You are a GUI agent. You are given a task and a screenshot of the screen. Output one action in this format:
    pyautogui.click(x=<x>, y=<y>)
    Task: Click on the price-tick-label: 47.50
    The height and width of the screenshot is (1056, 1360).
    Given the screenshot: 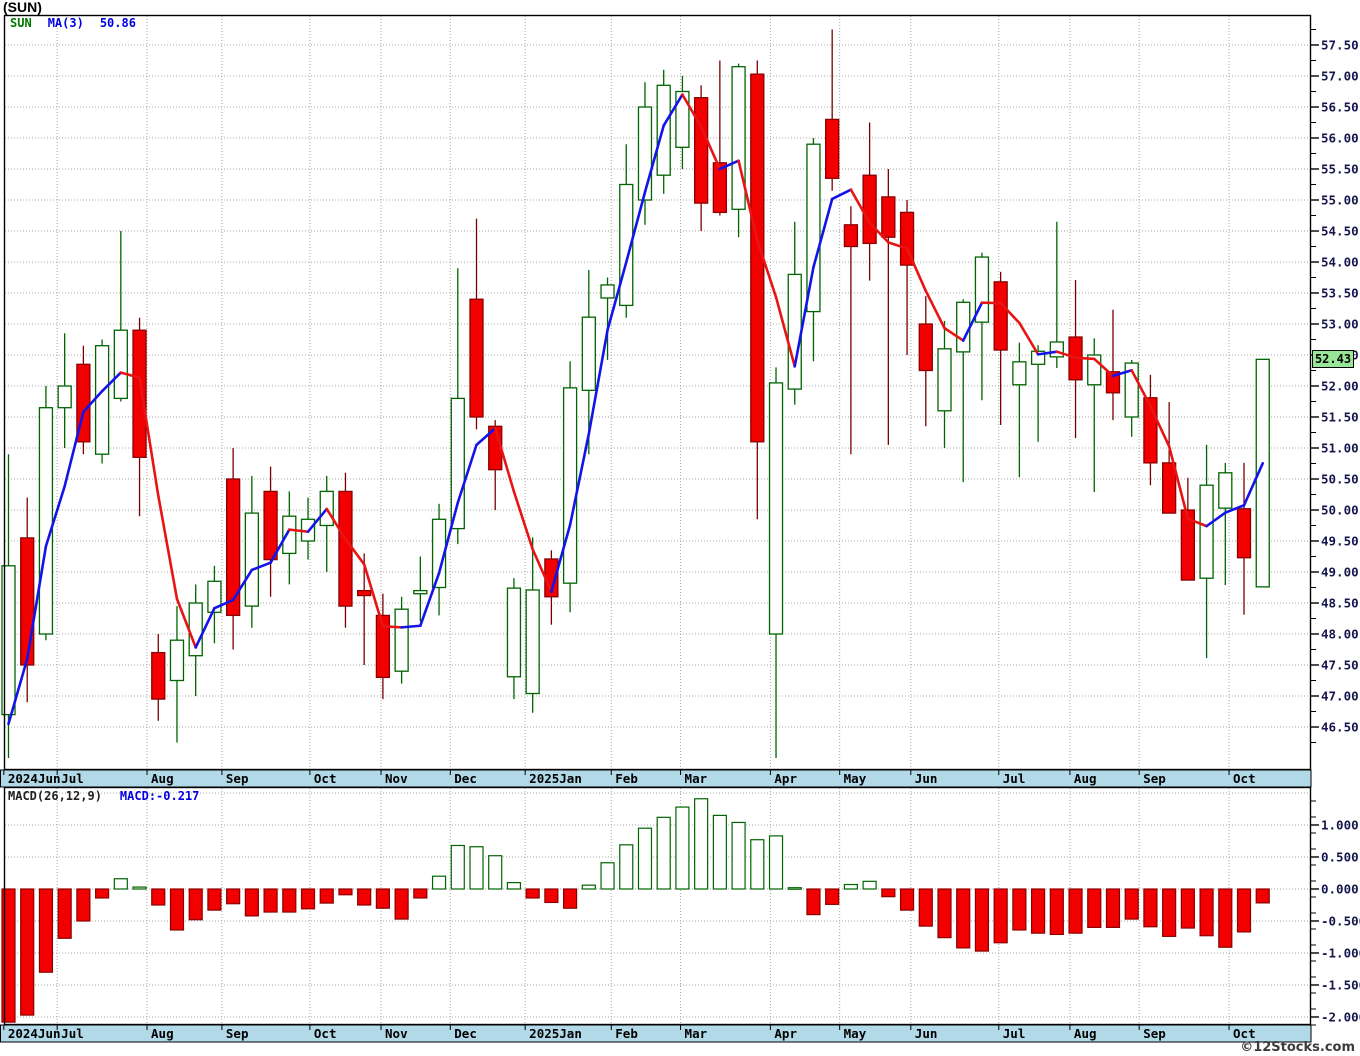 What is the action you would take?
    pyautogui.click(x=1340, y=665)
    